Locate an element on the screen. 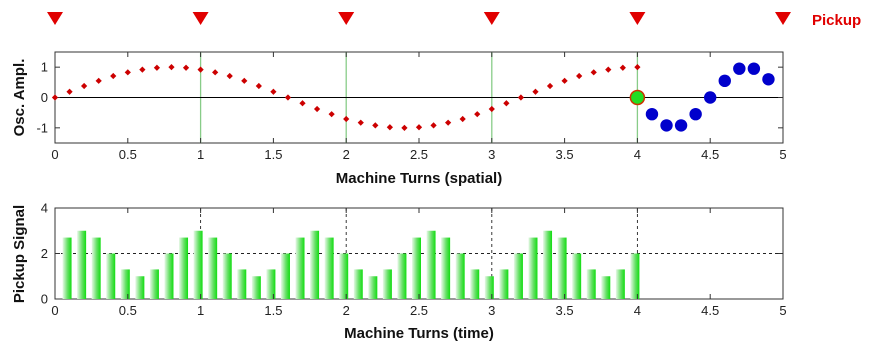  top-xtick-label-8: 4 is located at coordinates (637, 154).